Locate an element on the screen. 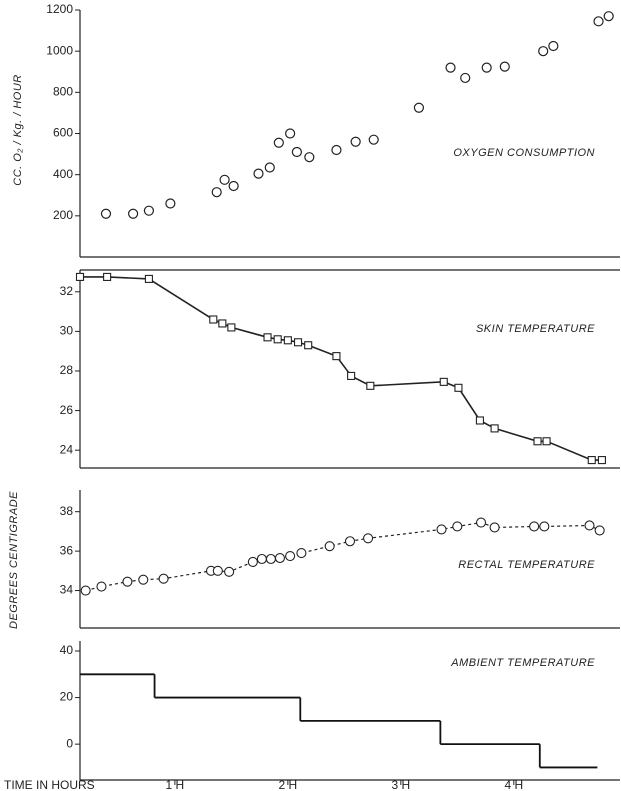 The image size is (621, 791). panel-title: SKIN TEMPERATURE is located at coordinates (535, 329).